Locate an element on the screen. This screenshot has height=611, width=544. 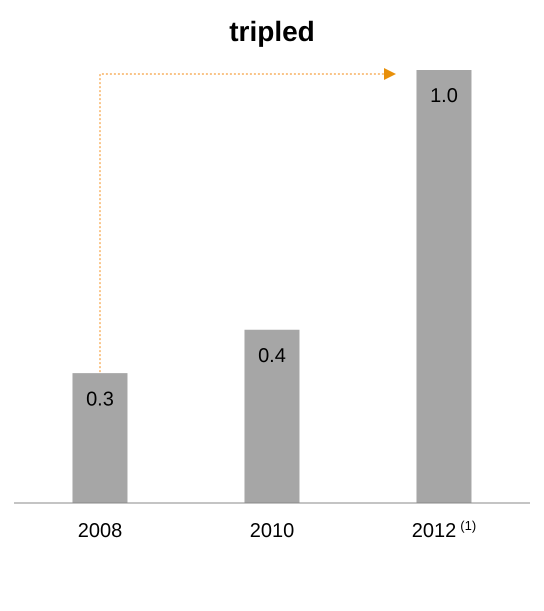
x-tick-label: 2012$^{(1)}$ is located at coordinates (444, 530).